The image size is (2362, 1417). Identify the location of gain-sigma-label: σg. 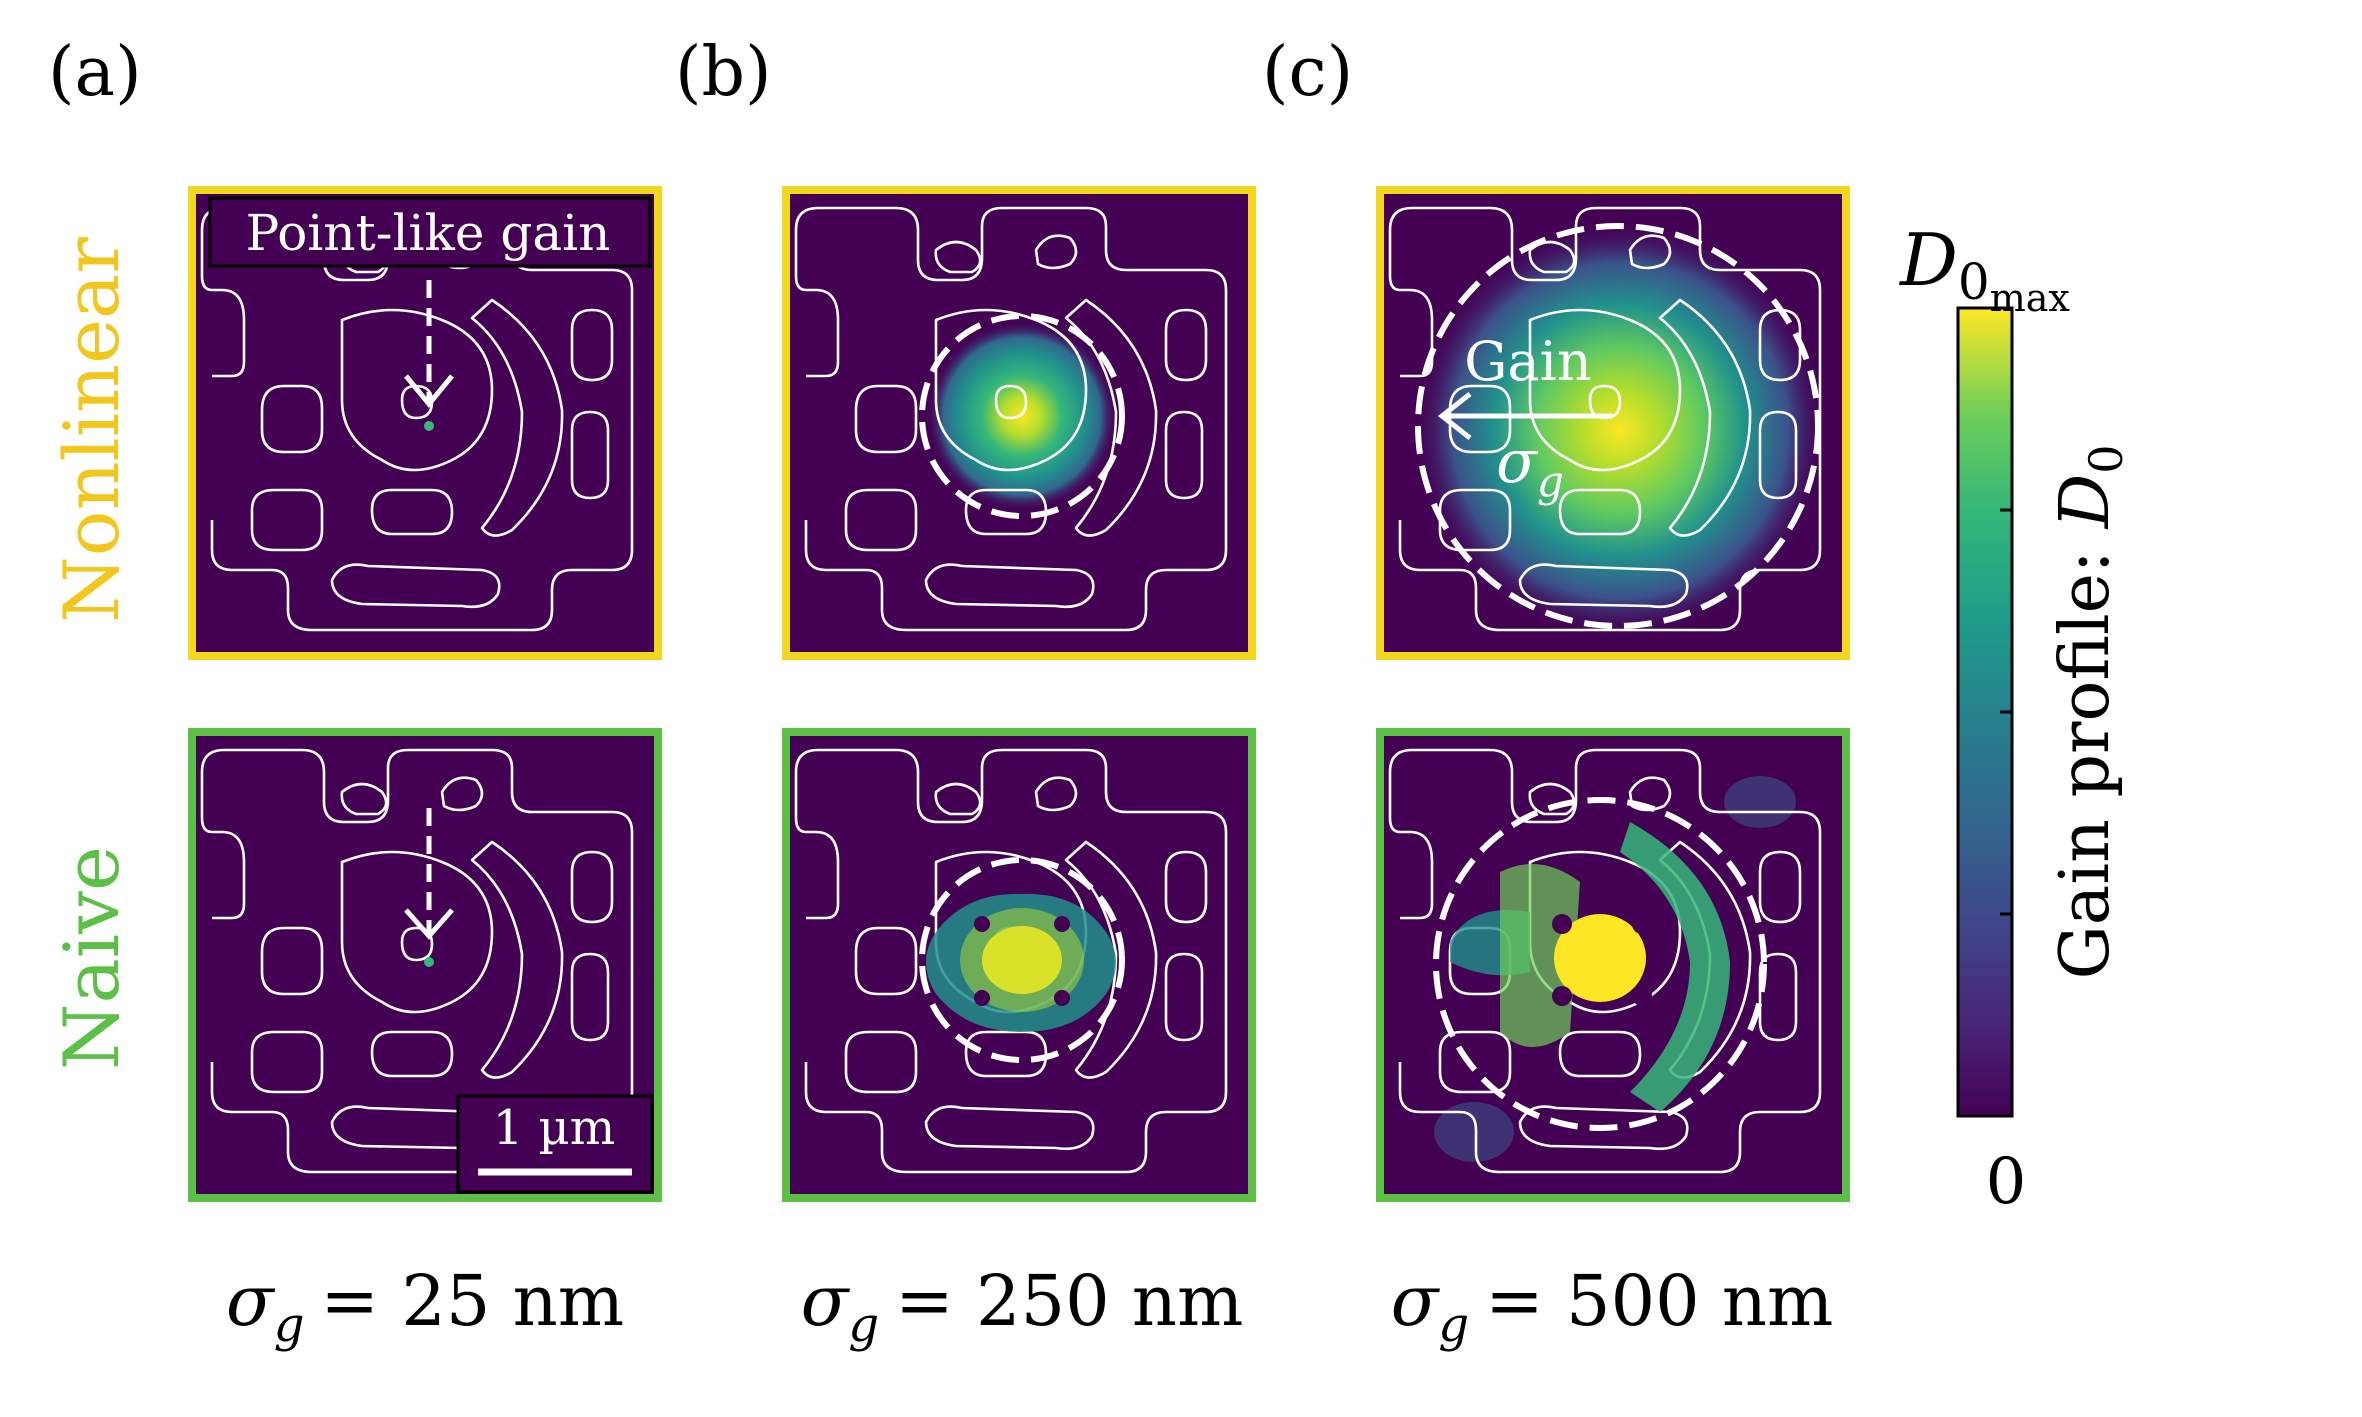
(1530, 466).